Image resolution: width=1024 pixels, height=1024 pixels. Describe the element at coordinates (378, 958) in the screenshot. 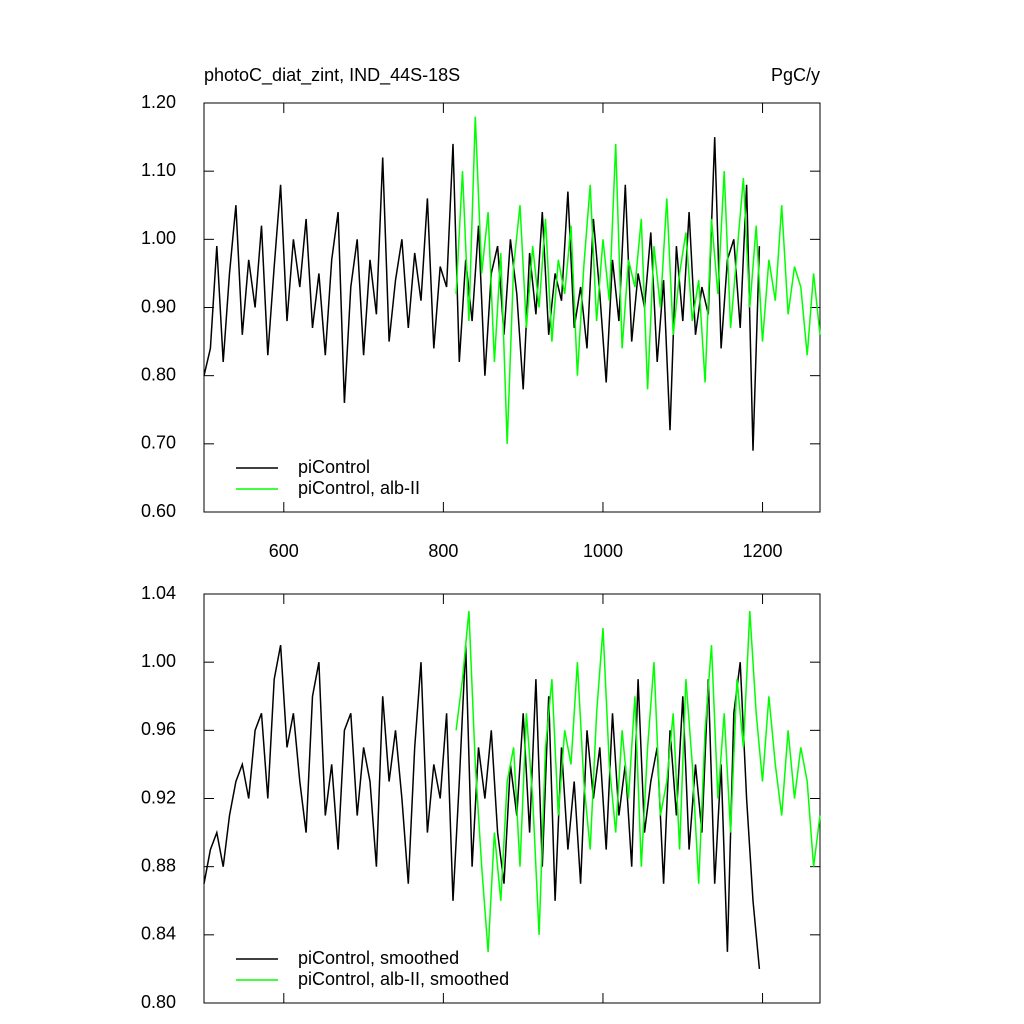

I see `legend-label: piControl, smoothed` at that location.